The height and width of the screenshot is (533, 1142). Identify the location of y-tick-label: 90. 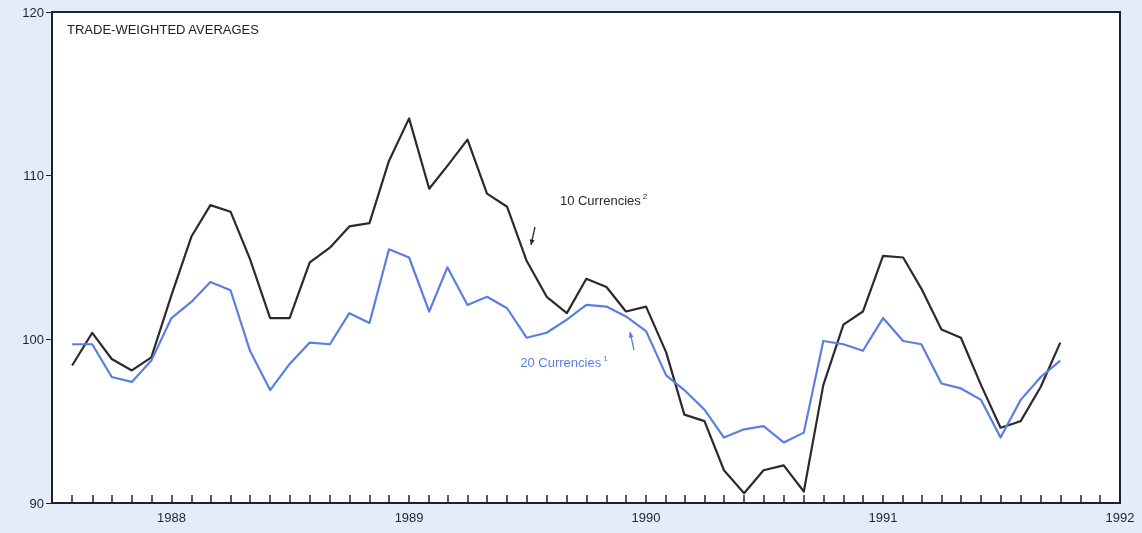
(36, 503).